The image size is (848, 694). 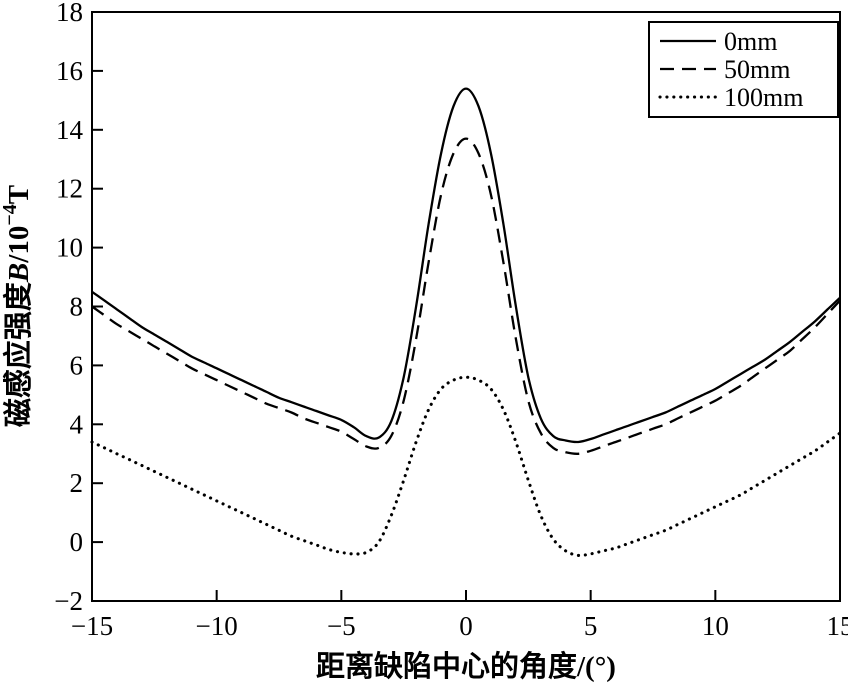 I want to click on x-tick-label: 15, so click(x=837, y=626).